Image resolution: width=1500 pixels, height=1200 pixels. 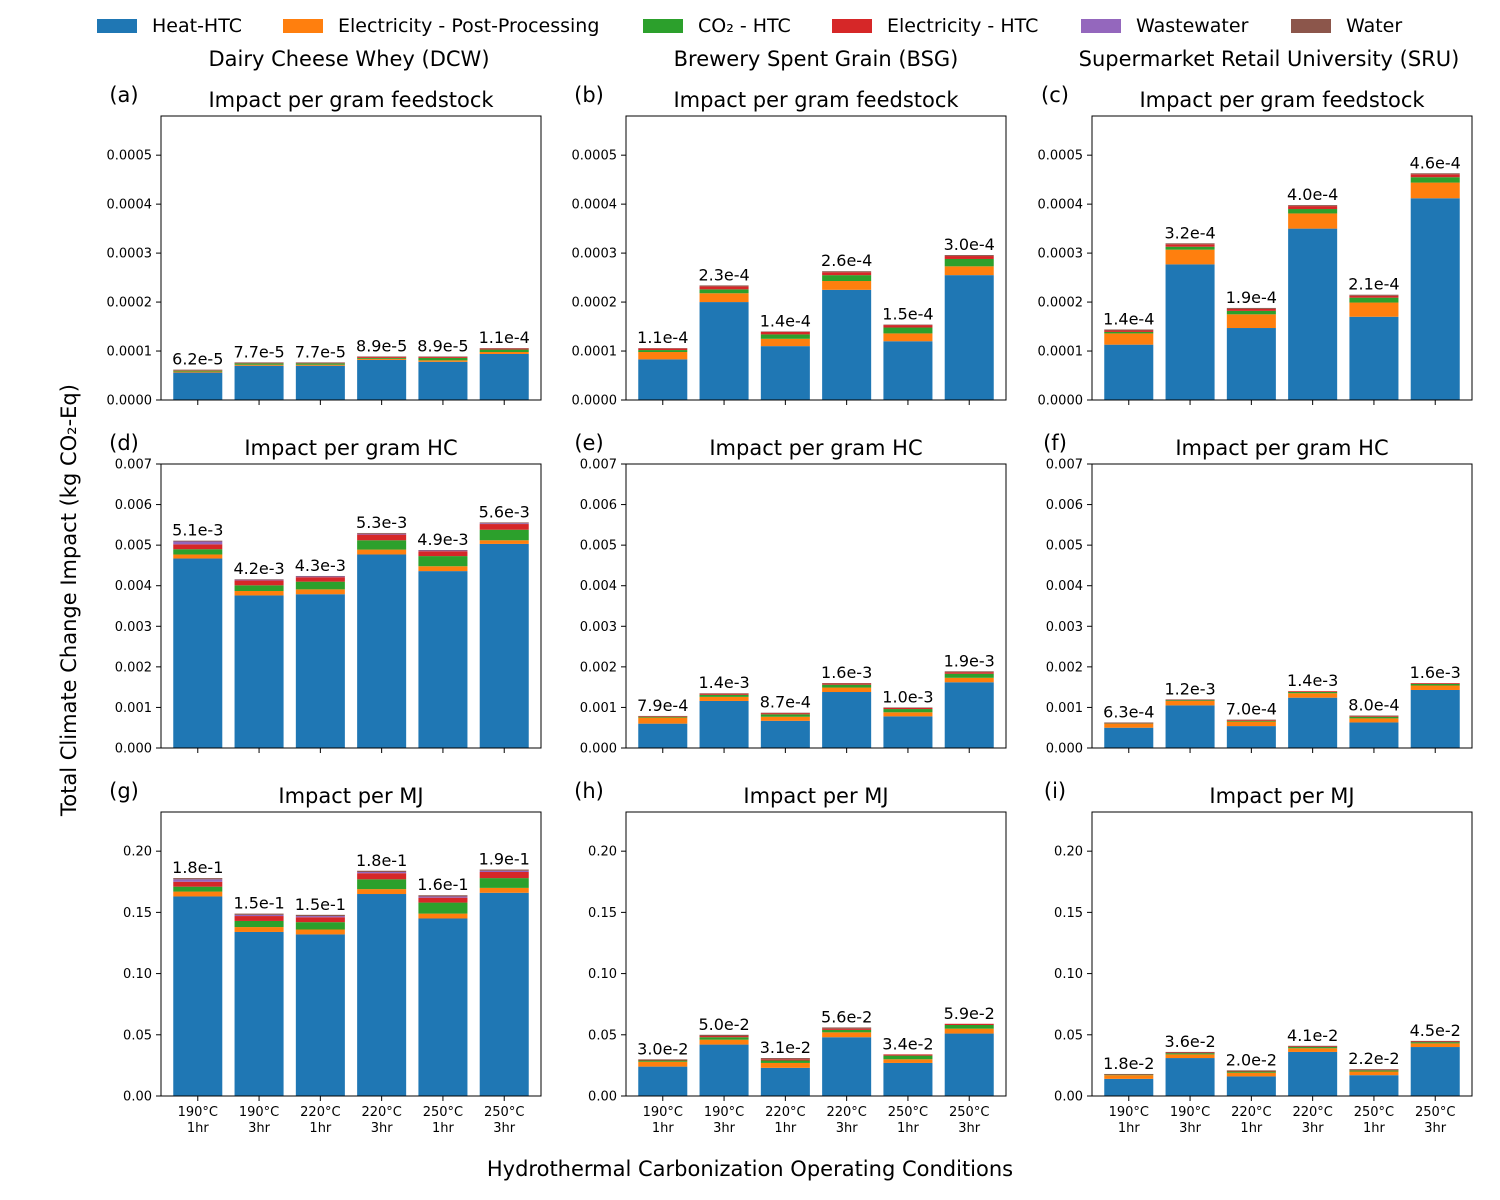 I want to click on bar-total-label: 7.9e-4, so click(x=662, y=705).